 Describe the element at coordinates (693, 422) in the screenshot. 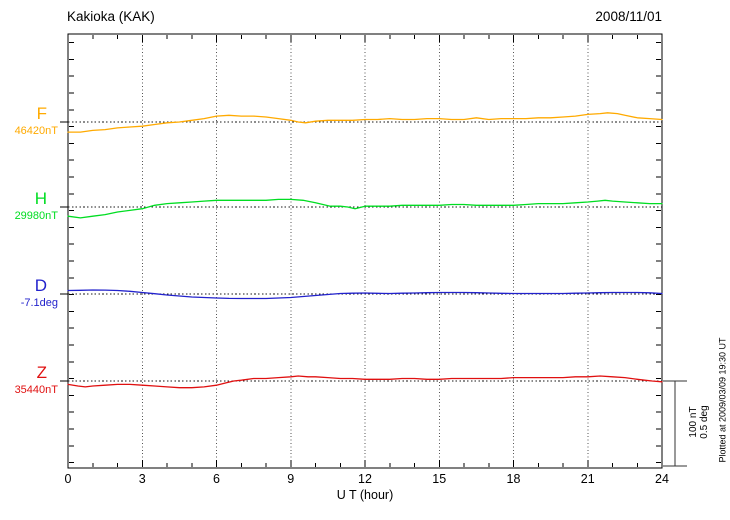

I see `scale-bar-nt-label: 100 nT` at that location.